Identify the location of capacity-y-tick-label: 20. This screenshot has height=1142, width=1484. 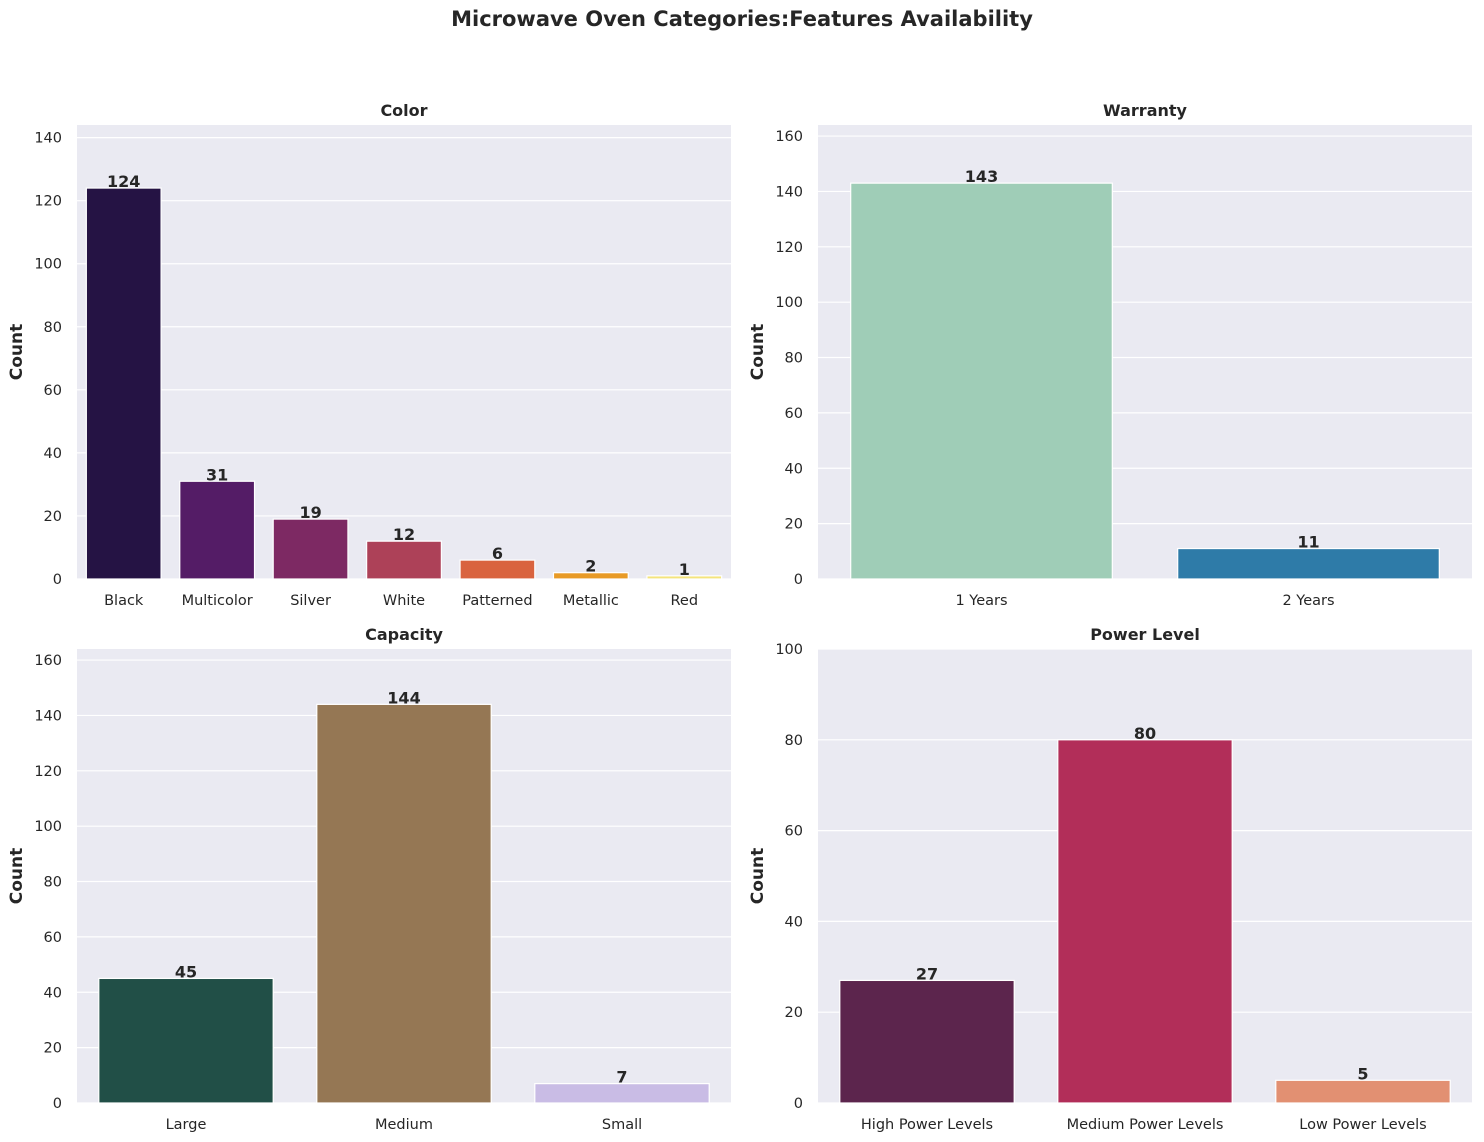
(53, 1049).